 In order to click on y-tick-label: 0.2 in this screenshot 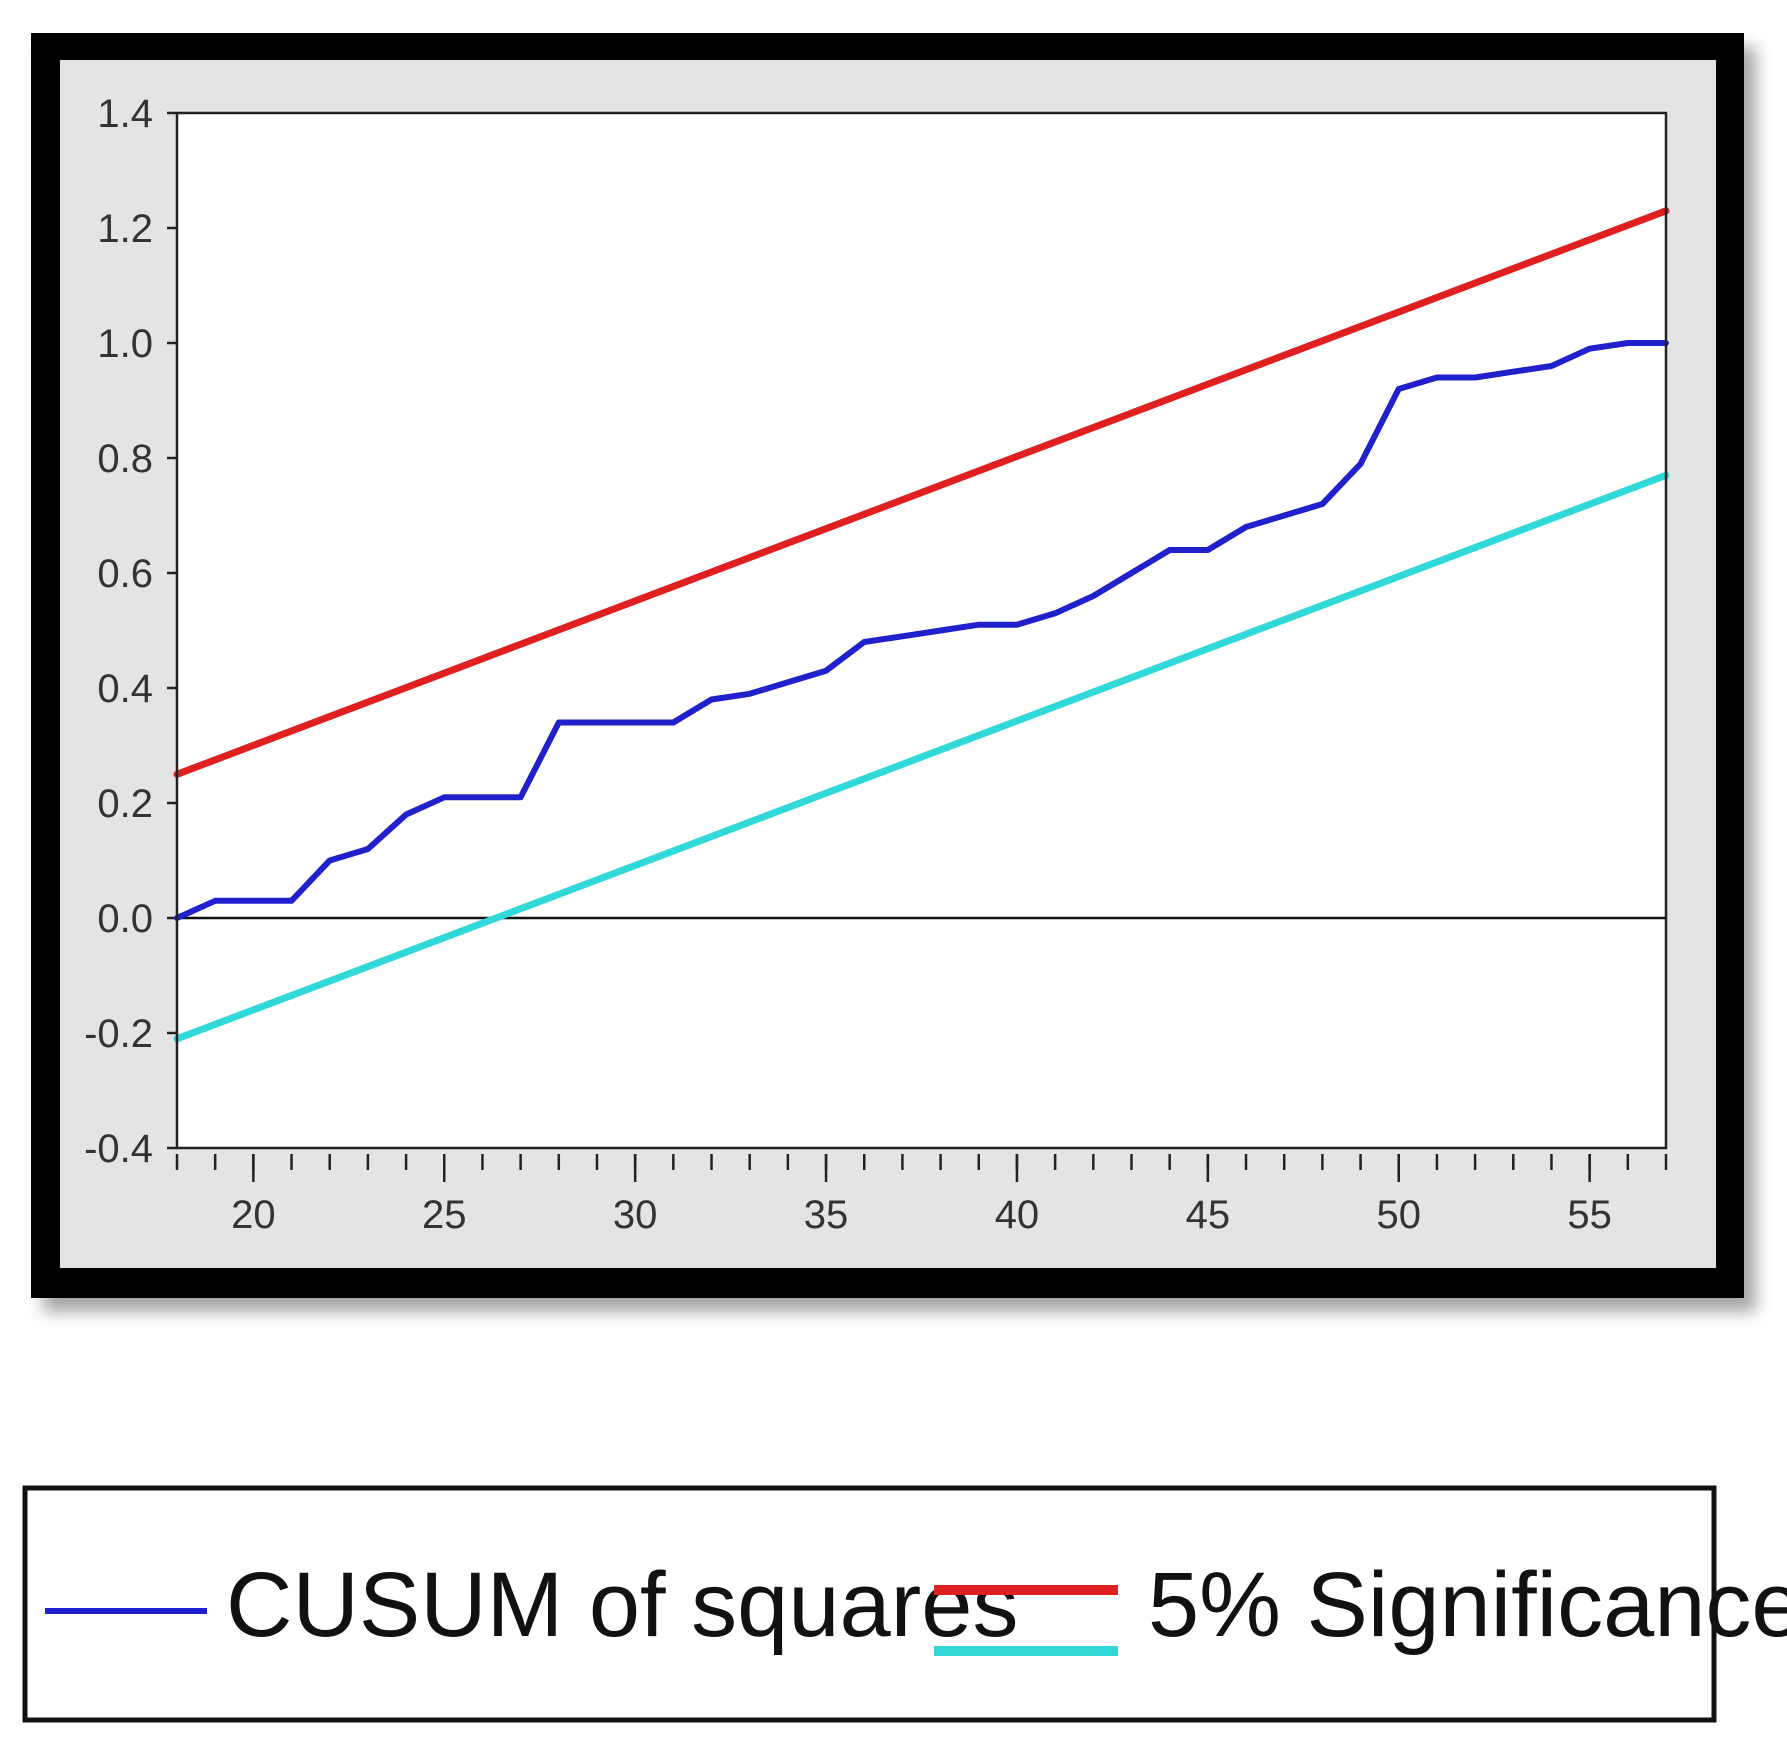, I will do `click(125, 804)`.